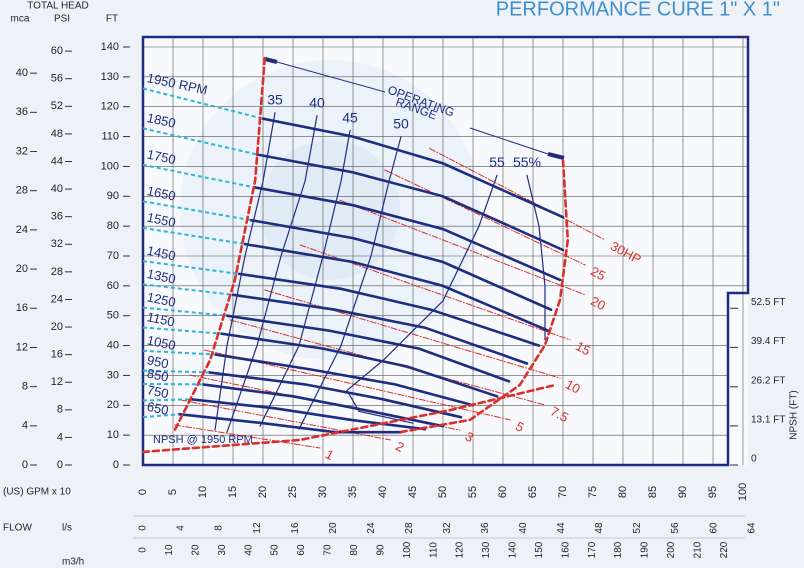 Image resolution: width=804 pixels, height=568 pixels. I want to click on x-tick-label: 25, so click(293, 492).